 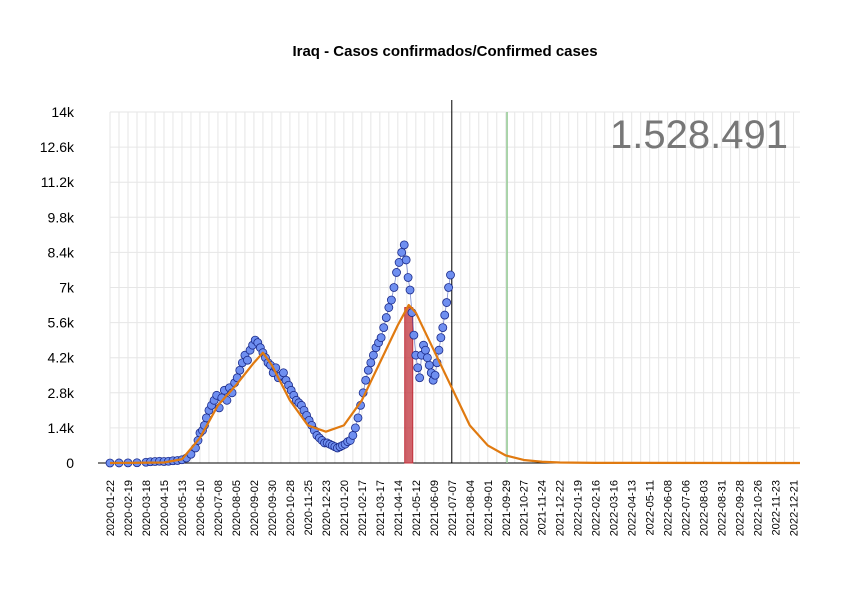 I want to click on x-tick-label: 2022-08-03, so click(x=705, y=508).